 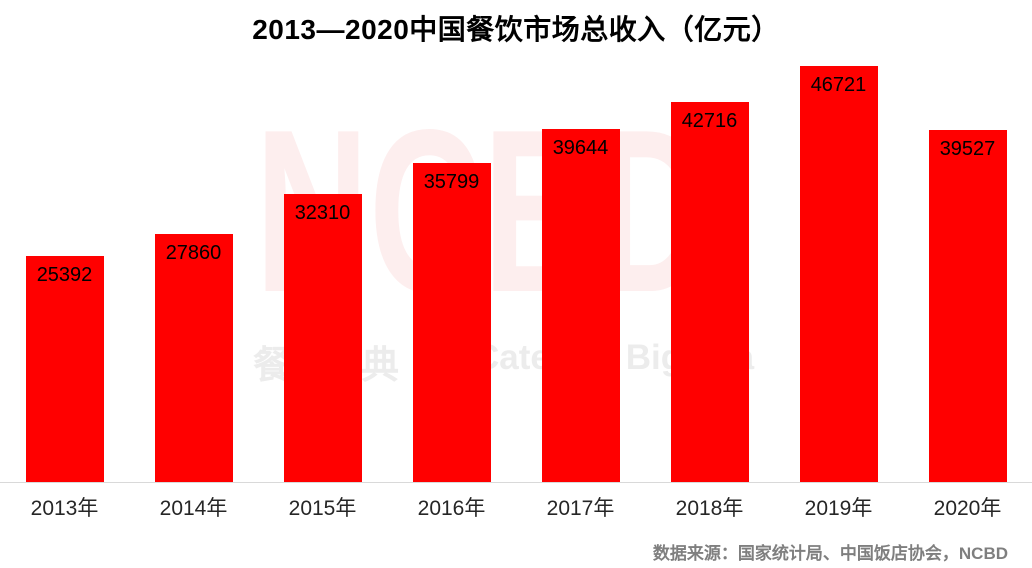 I want to click on x-axis-label: 2019年, so click(x=838, y=508).